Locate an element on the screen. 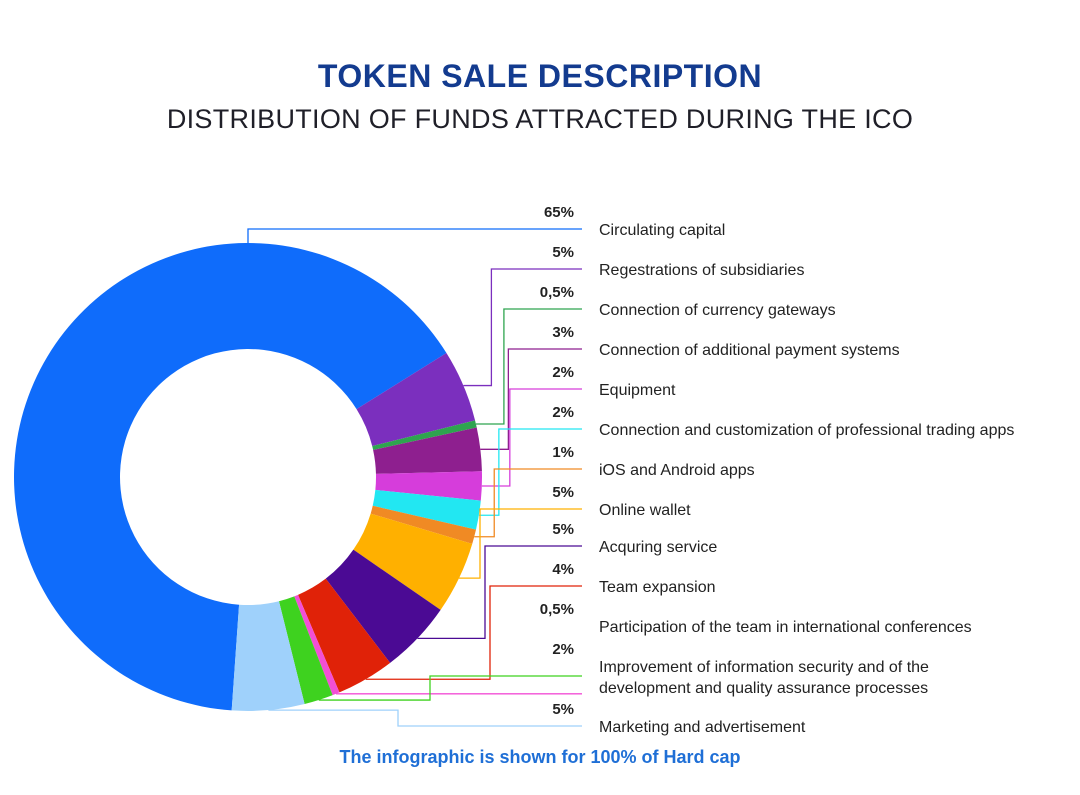  slice-regestrations-of-subsidiaries is located at coordinates (416, 399).